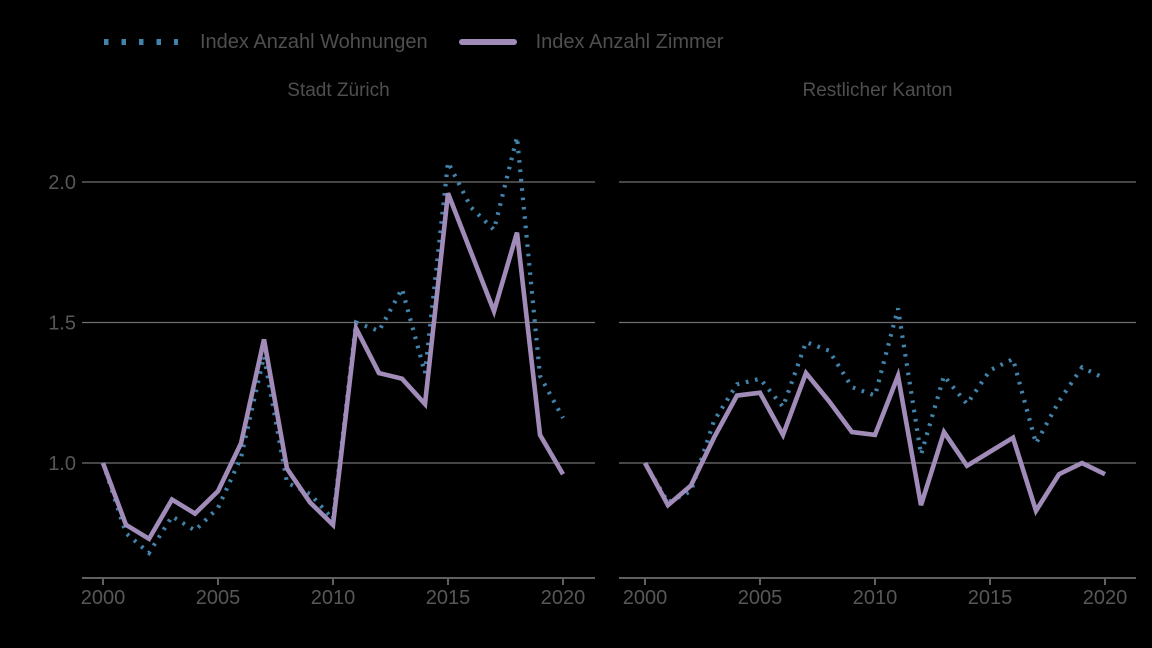  What do you see at coordinates (338, 90) in the screenshot?
I see `panel-title-stadt-zuerich: Stadt Zürich` at bounding box center [338, 90].